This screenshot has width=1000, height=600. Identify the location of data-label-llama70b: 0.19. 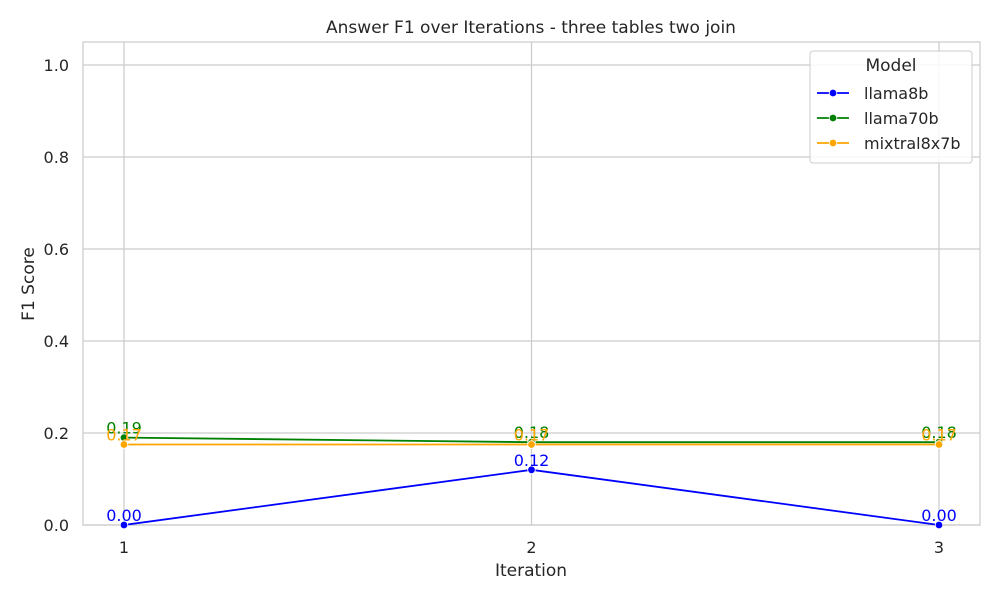
(124, 428).